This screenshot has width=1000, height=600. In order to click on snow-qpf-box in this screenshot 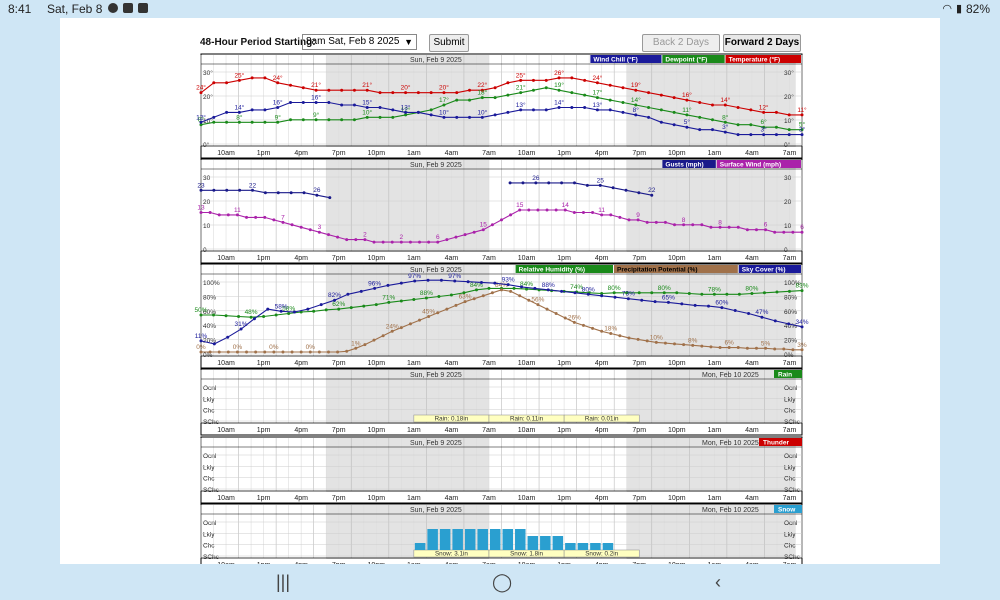, I will do `click(601, 553)`.